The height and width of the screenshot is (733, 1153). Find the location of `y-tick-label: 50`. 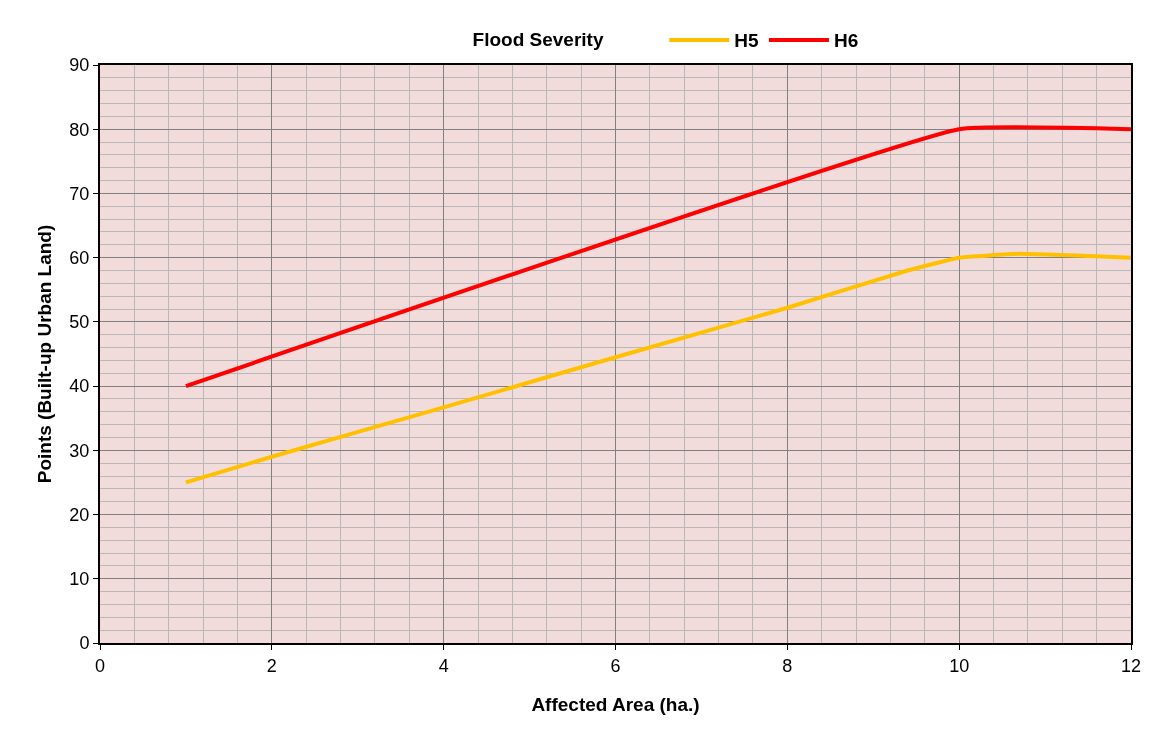

y-tick-label: 50 is located at coordinates (79, 322).